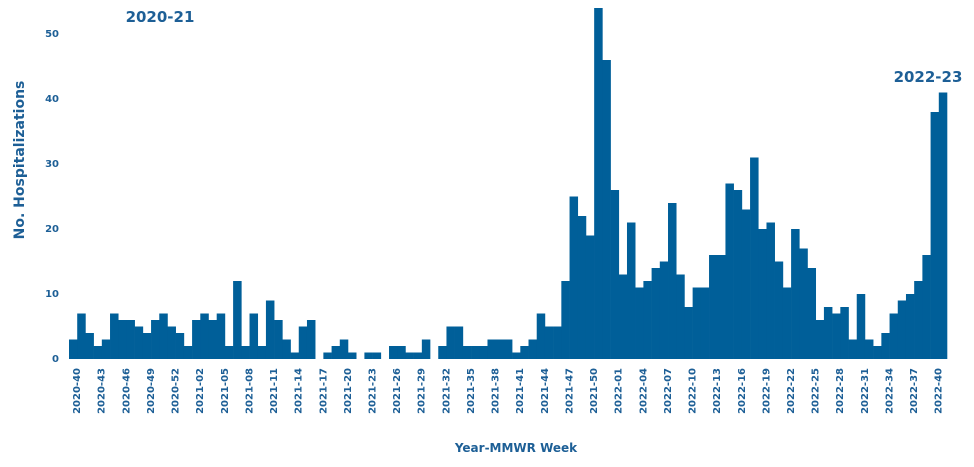 Image resolution: width=974 pixels, height=467 pixels. I want to click on x-tick-label: 2021-44, so click(545, 391).